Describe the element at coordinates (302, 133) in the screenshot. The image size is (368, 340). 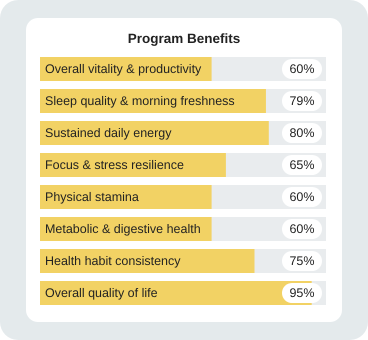
I see `data-label: 80%` at that location.